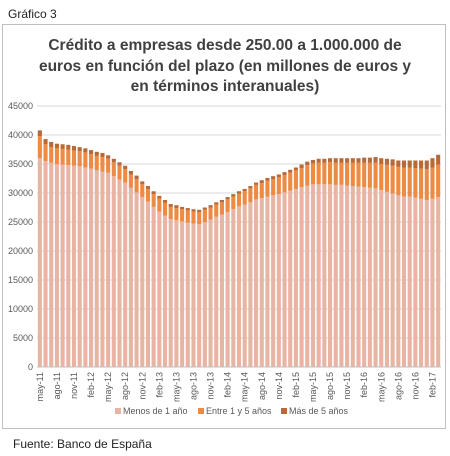 The width and height of the screenshot is (450, 456). What do you see at coordinates (262, 386) in the screenshot?
I see `x-tick-label: ago-14` at bounding box center [262, 386].